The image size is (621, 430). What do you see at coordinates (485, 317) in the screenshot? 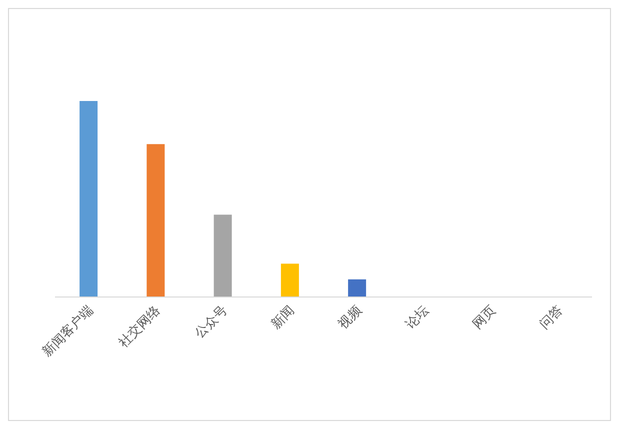
I see `x-tick-label: 网页` at bounding box center [485, 317].